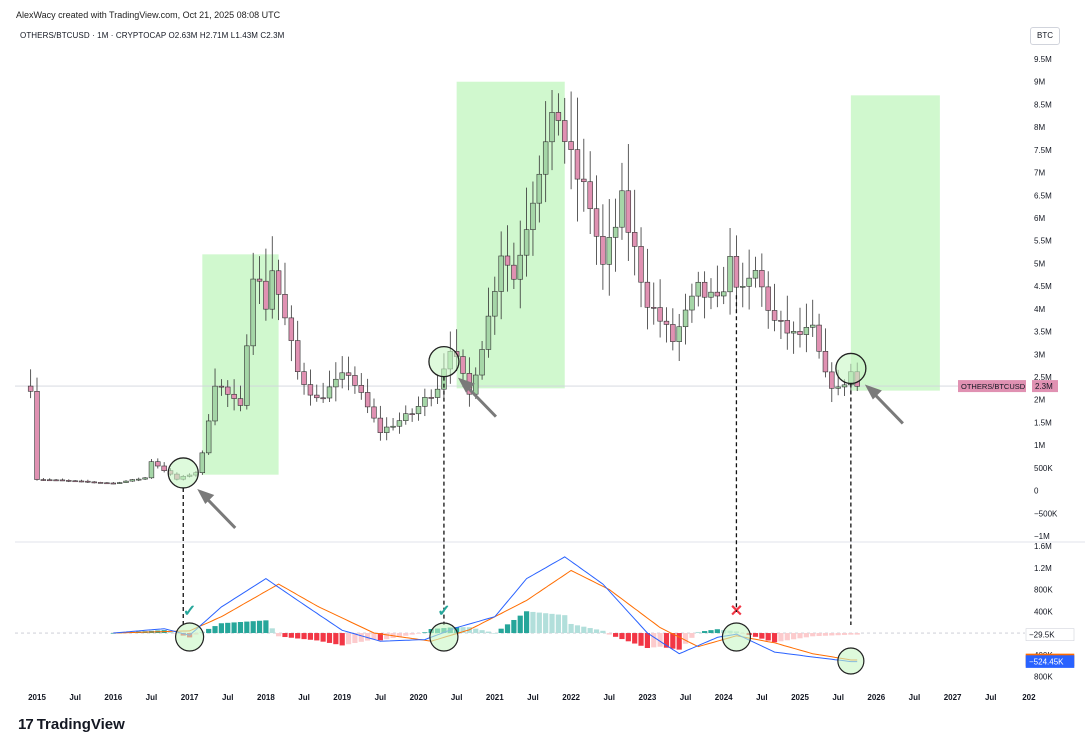 The height and width of the screenshot is (733, 1087). I want to click on y-tick-label: 2M, so click(1039, 400).